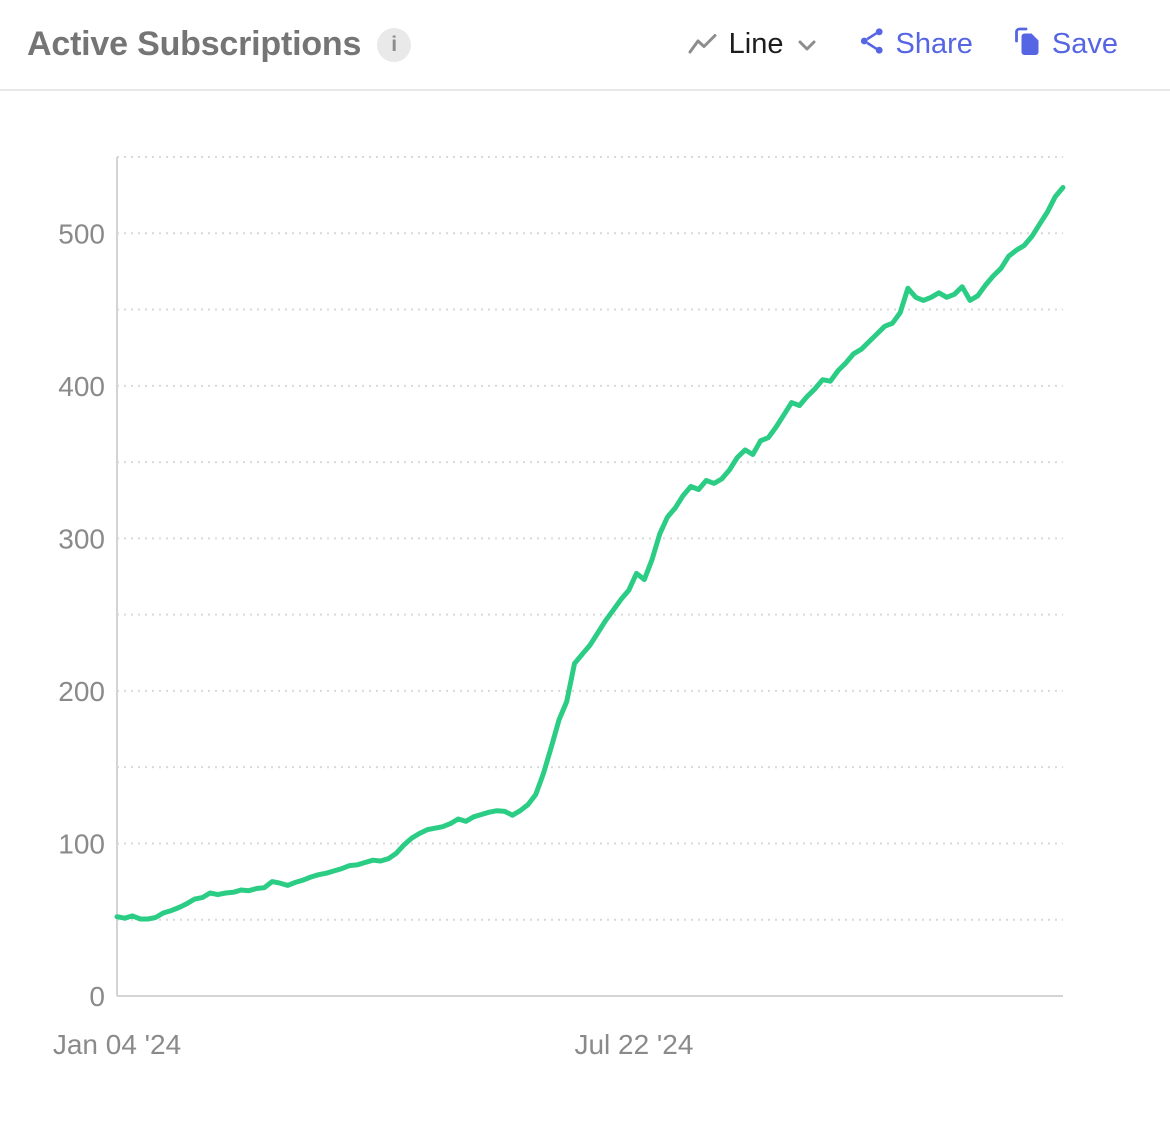 The width and height of the screenshot is (1170, 1130). I want to click on x-tick-label: Jul 22 '24, so click(633, 1044).